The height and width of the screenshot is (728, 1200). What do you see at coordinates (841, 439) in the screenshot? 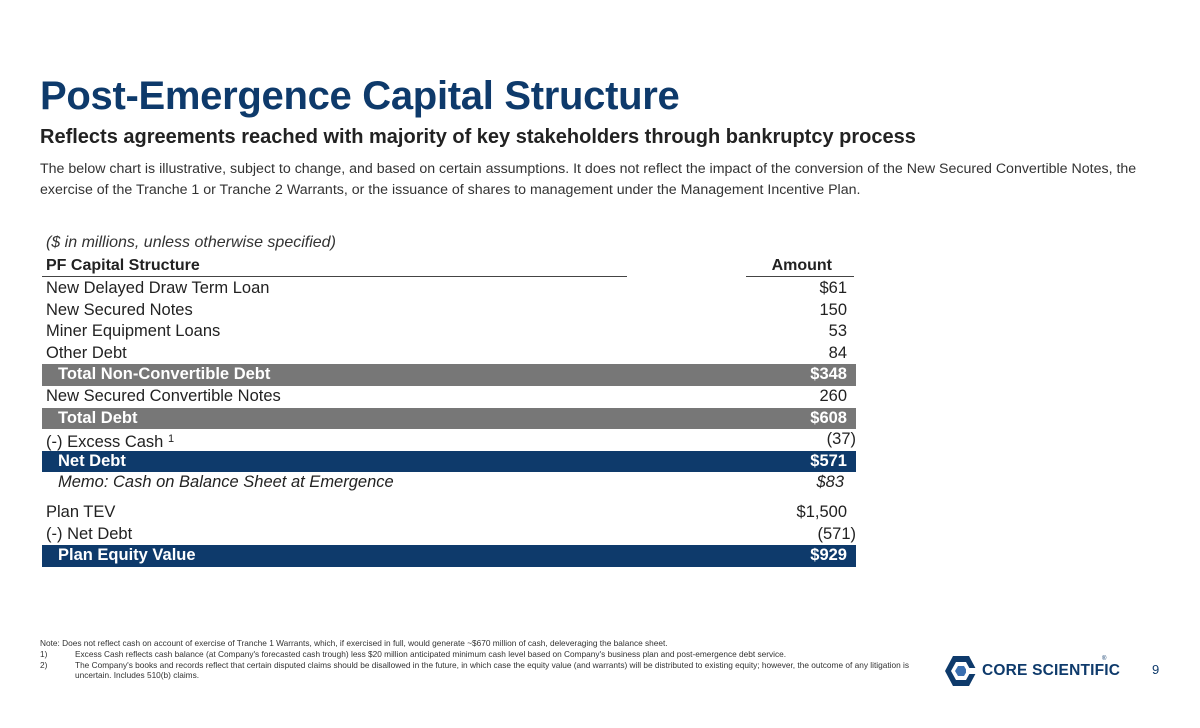
I see `row-amount: (37)` at bounding box center [841, 439].